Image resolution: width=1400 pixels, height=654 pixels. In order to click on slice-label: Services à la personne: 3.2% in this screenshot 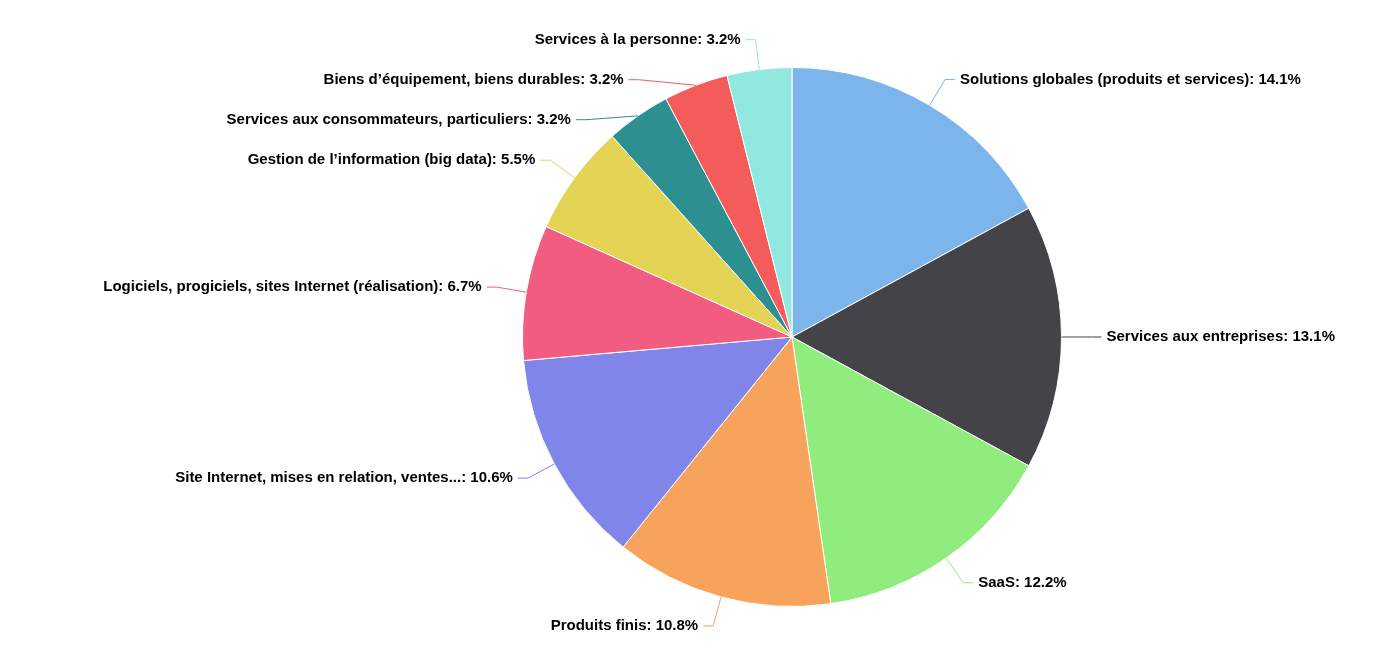, I will do `click(637, 38)`.